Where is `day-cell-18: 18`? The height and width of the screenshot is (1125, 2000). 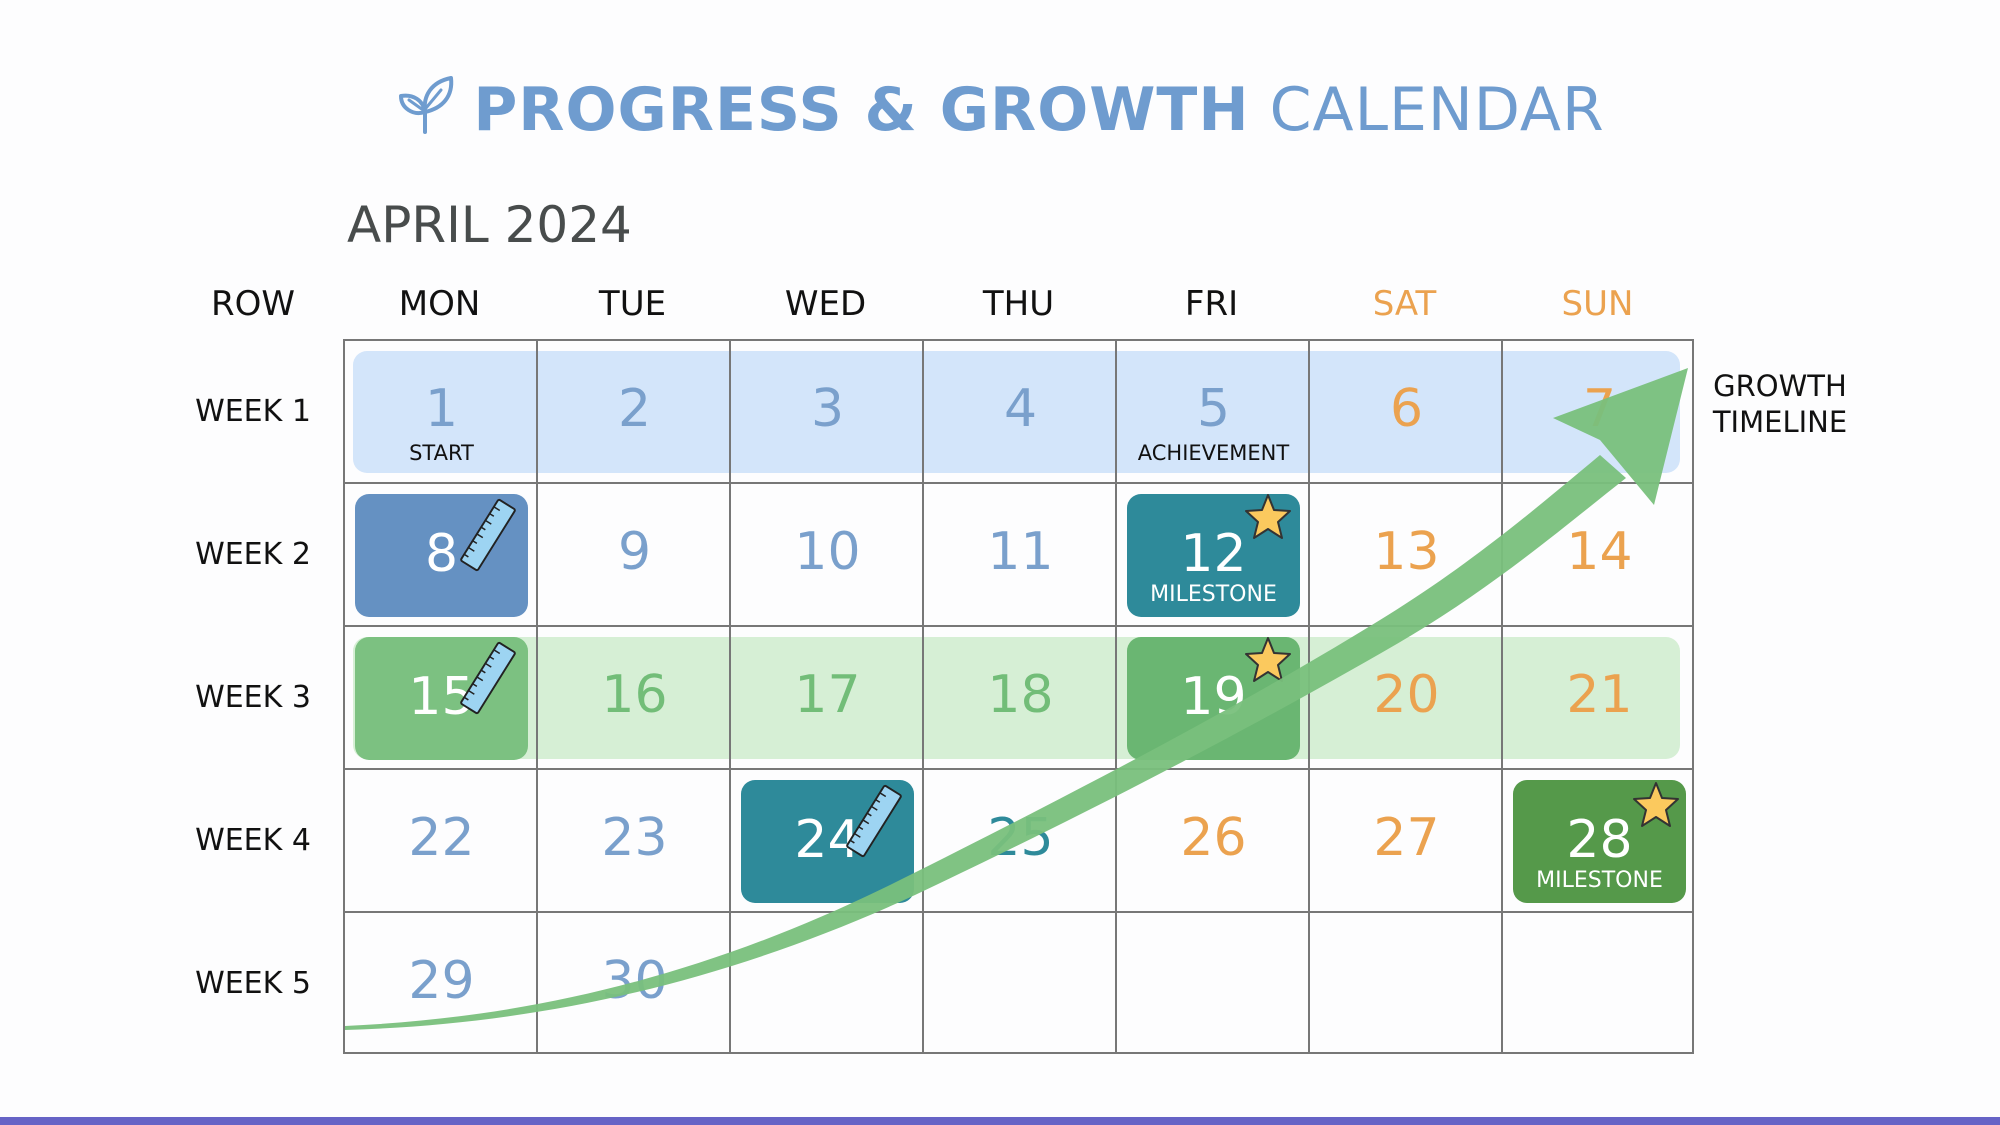
day-cell-18: 18 is located at coordinates (1020, 698).